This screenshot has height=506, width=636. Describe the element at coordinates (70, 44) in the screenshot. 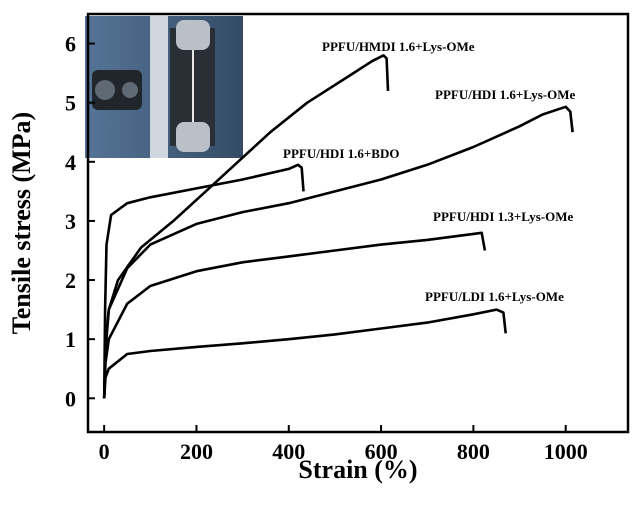

I see `y-tick-label: 6` at that location.